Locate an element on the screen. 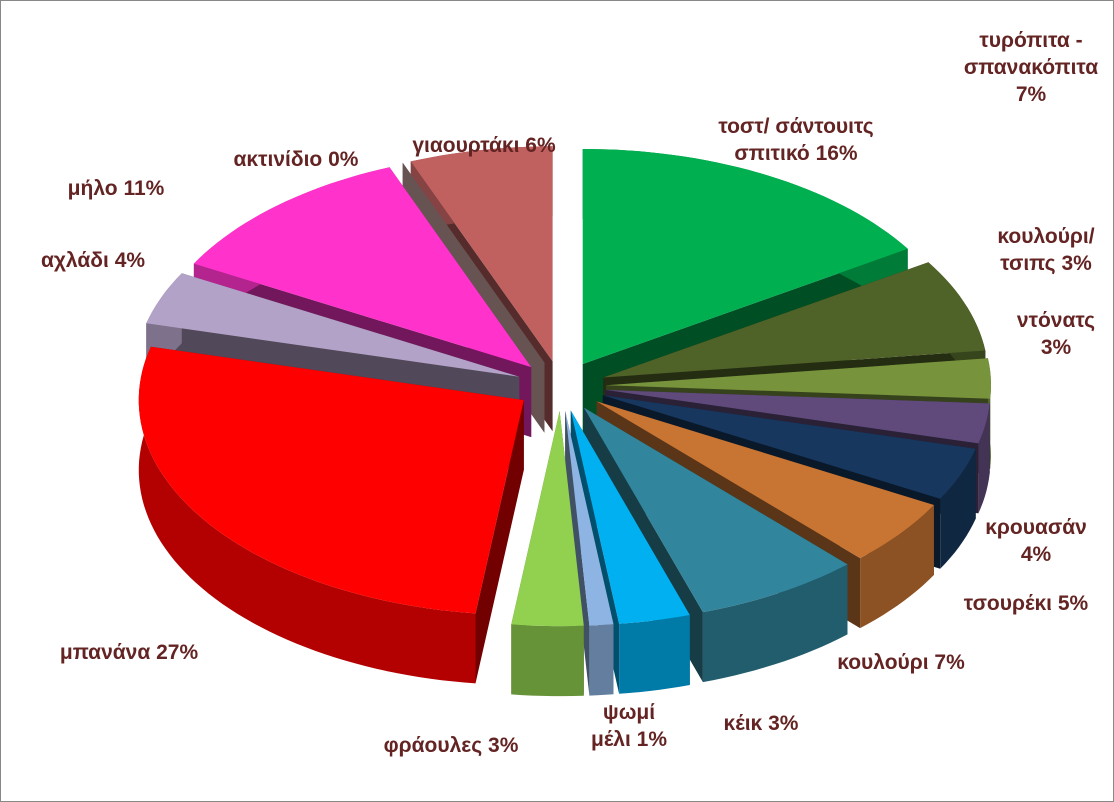 The image size is (1114, 802). category-label: ακτινίδιο is located at coordinates (278, 159).